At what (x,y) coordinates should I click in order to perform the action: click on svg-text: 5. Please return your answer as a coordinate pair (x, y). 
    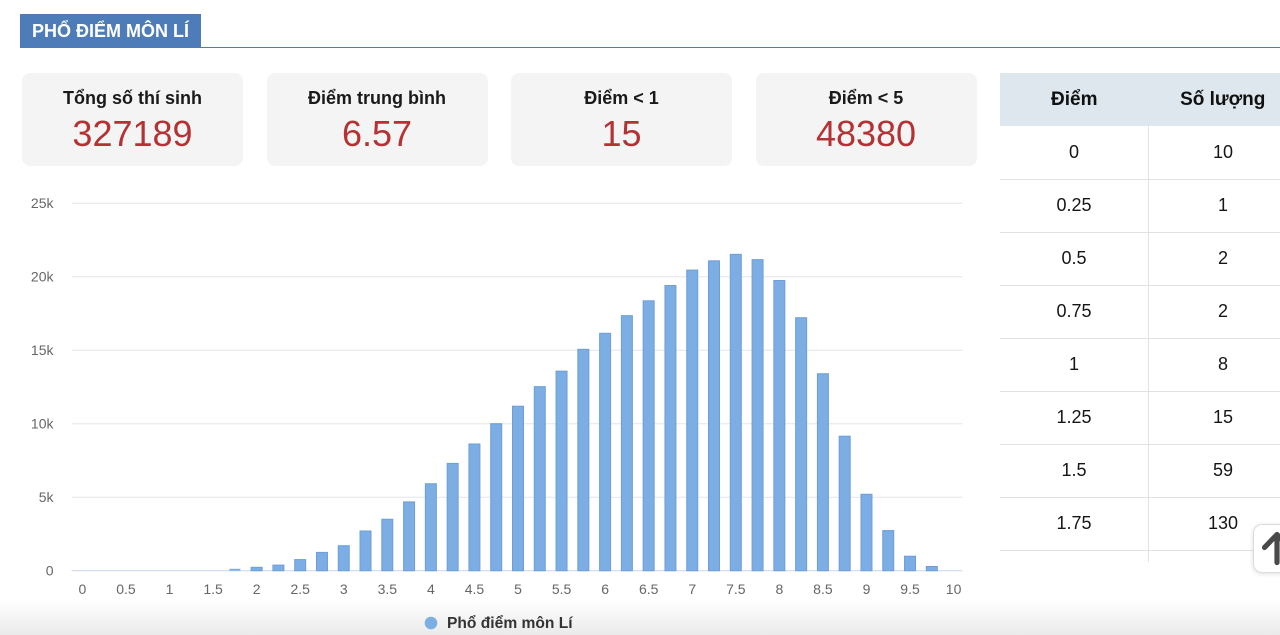
    Looking at the image, I should click on (518, 589).